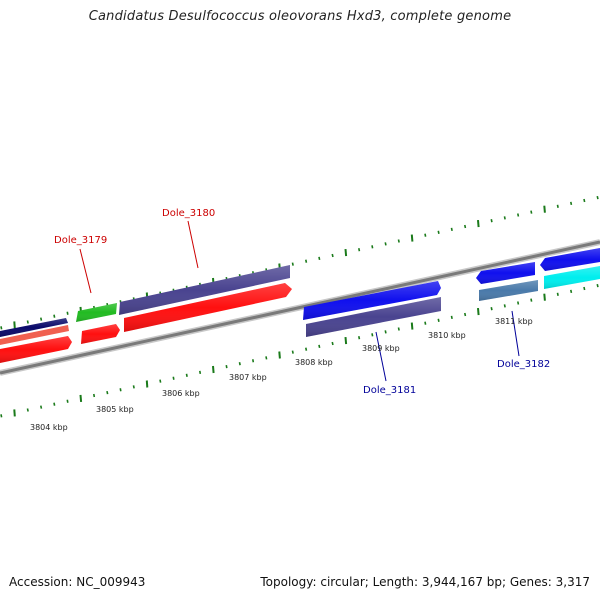 Image resolution: width=600 pixels, height=600 pixels. What do you see at coordinates (314, 362) in the screenshot?
I see `scale-label-3808: 3808 kbp` at bounding box center [314, 362].